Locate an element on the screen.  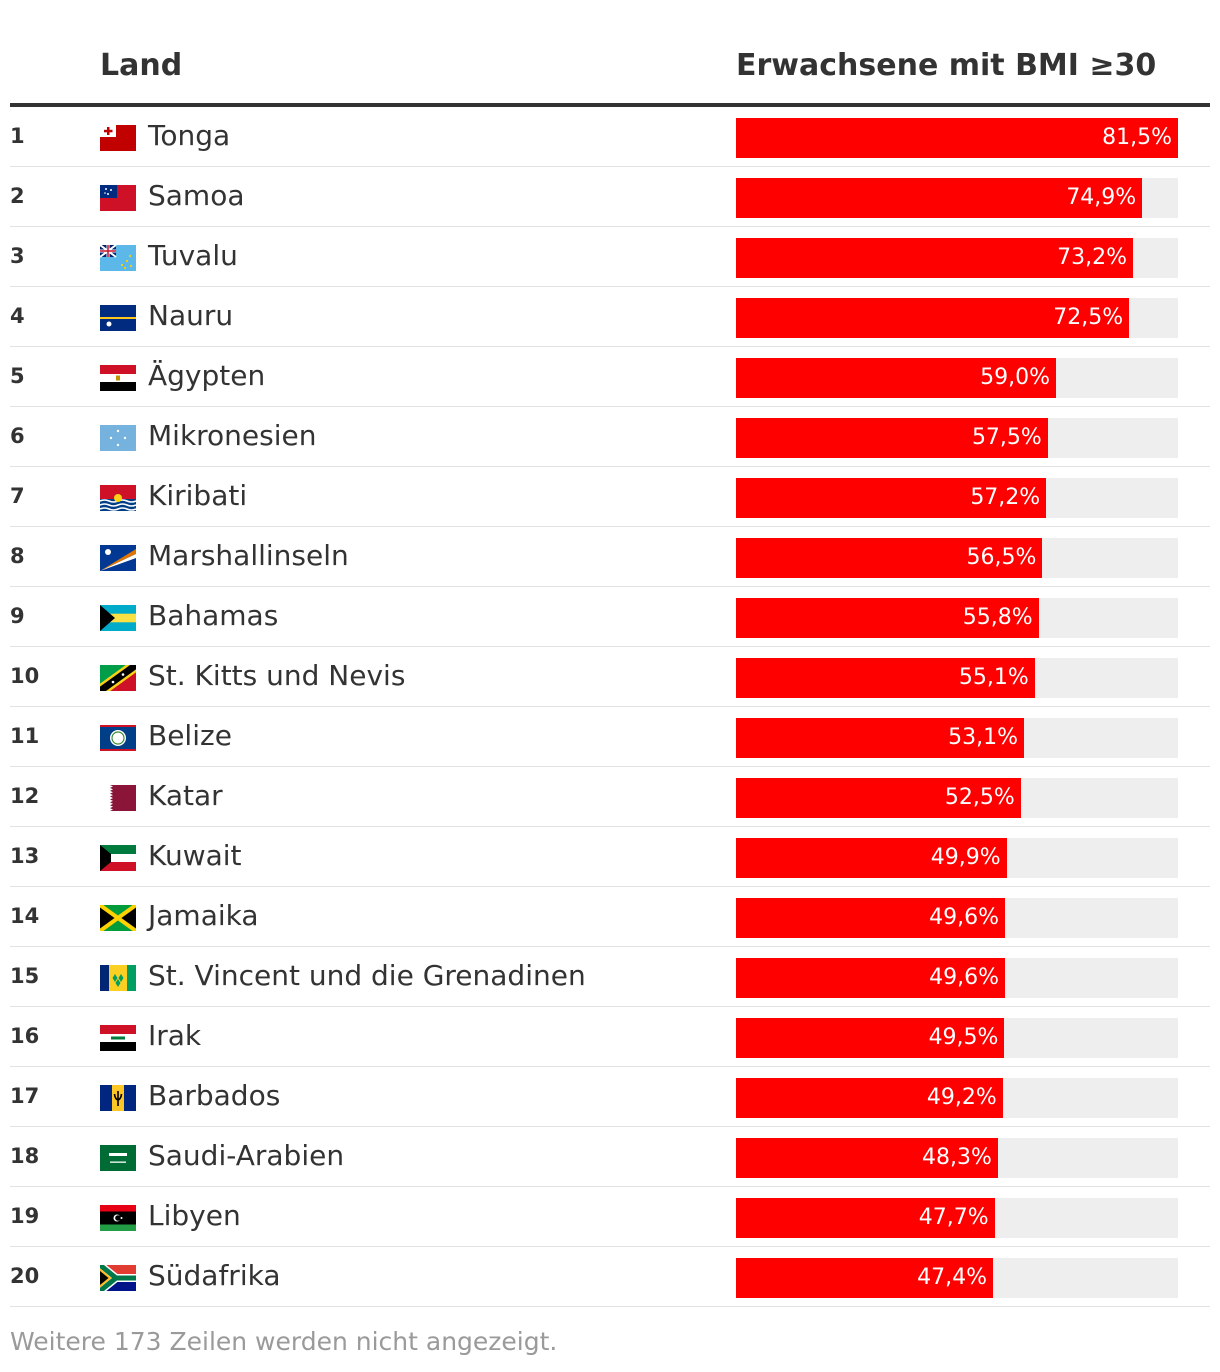
bar: 47,4% is located at coordinates (865, 1278).